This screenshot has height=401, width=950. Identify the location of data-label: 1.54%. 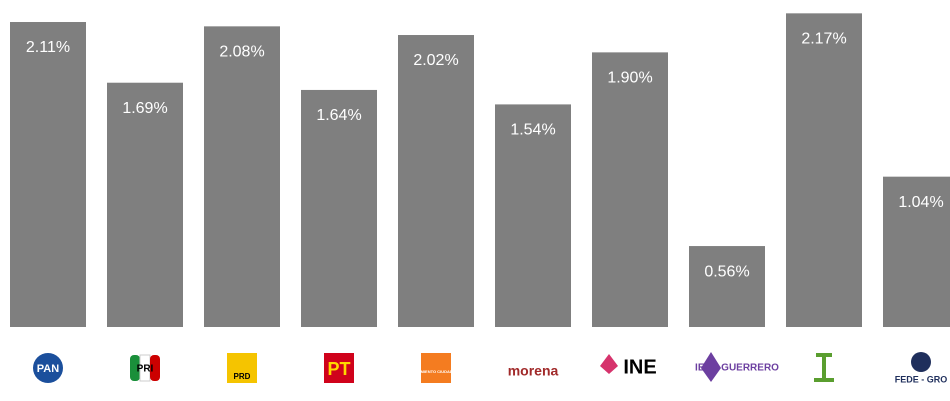
(532, 130).